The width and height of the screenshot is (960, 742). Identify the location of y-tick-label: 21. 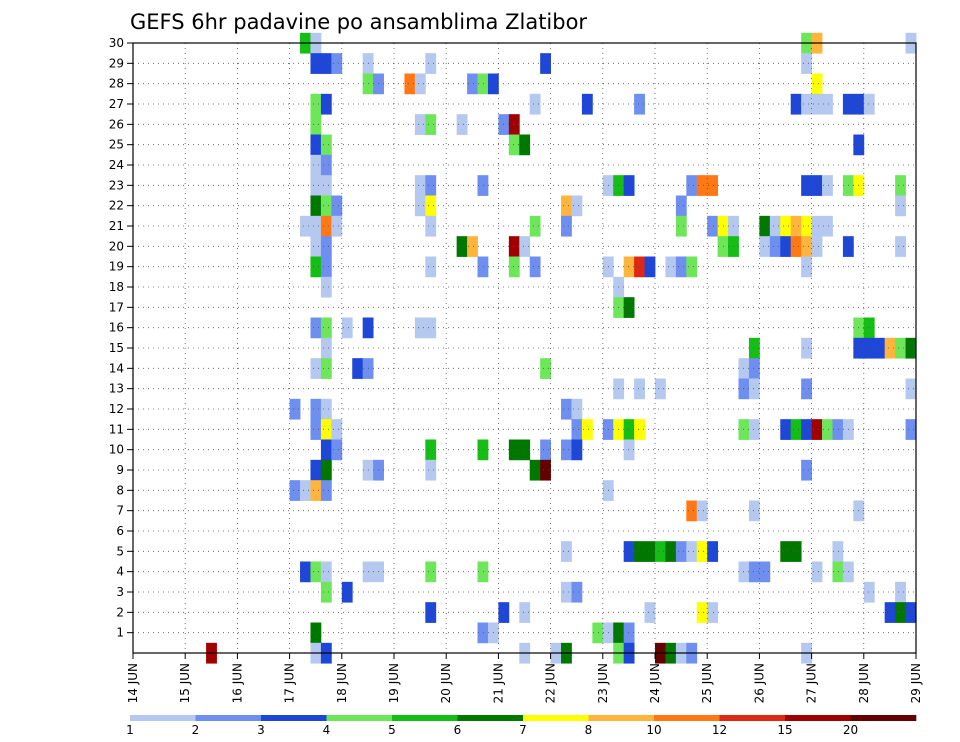
(116, 226).